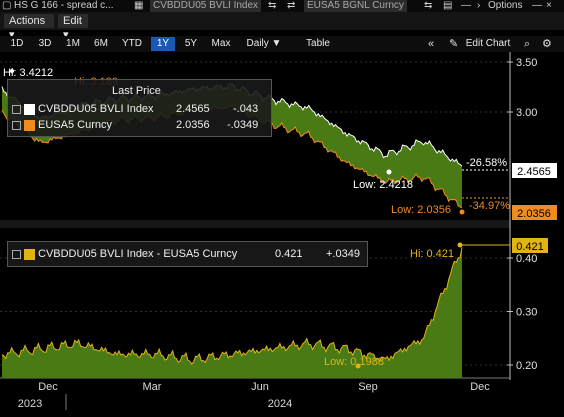 Image resolution: width=564 pixels, height=417 pixels. What do you see at coordinates (383, 185) in the screenshot?
I see `low-white-label: Low: 2.4218` at bounding box center [383, 185].